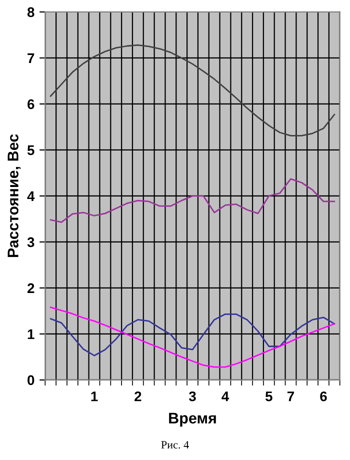  What do you see at coordinates (290, 397) in the screenshot?
I see `x-tick-label: 7` at bounding box center [290, 397].